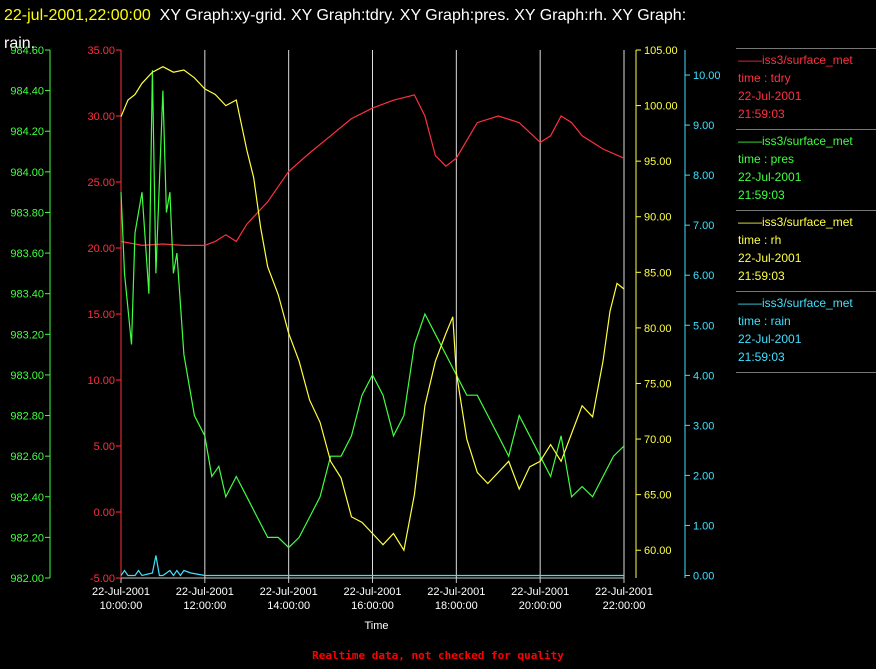 The height and width of the screenshot is (669, 876). What do you see at coordinates (27, 498) in the screenshot?
I see `y-tick-label: 982.40` at bounding box center [27, 498].